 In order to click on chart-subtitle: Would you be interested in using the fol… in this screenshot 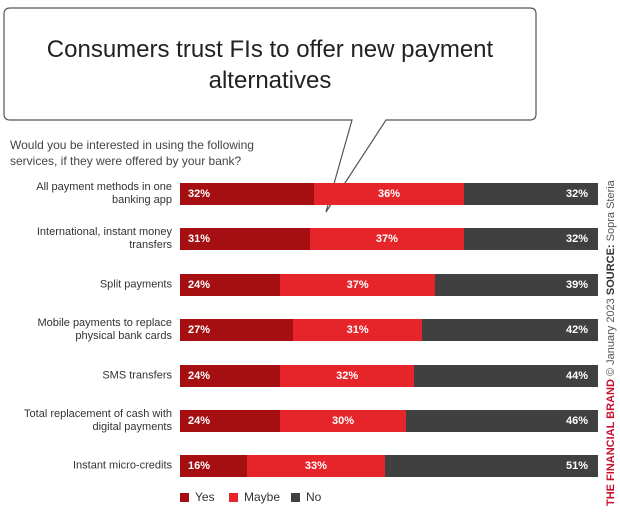, I will do `click(132, 153)`.